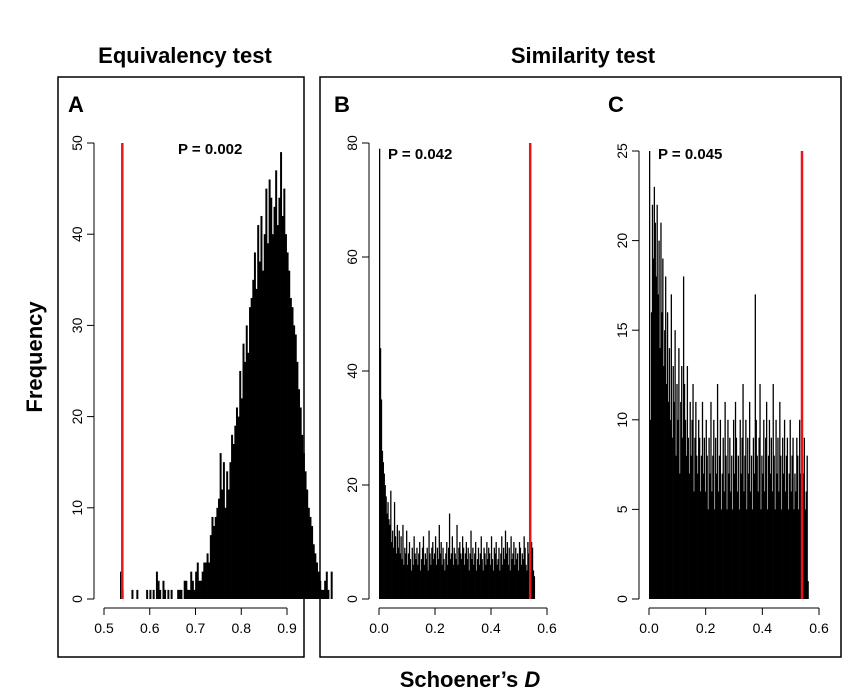 The height and width of the screenshot is (693, 848). I want to click on y-tick-label: 50, so click(77, 143).